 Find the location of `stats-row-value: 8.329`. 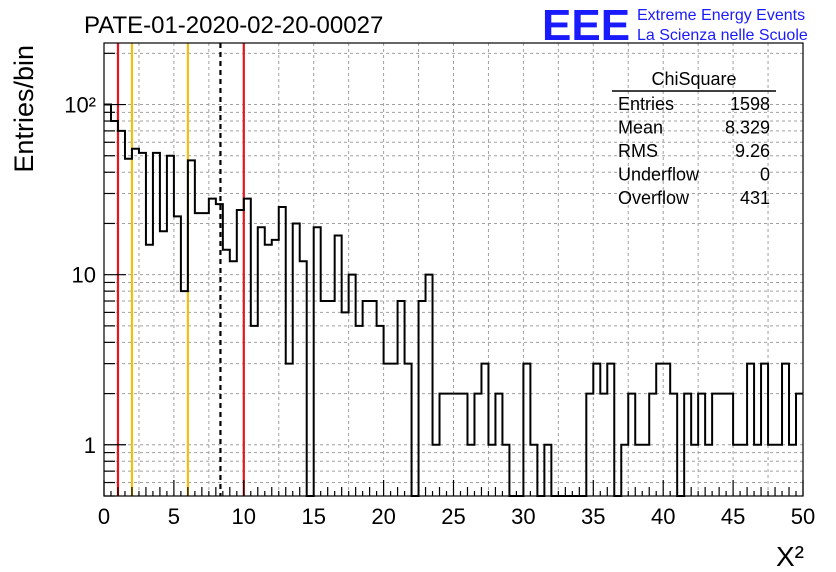

stats-row-value: 8.329 is located at coordinates (747, 128).